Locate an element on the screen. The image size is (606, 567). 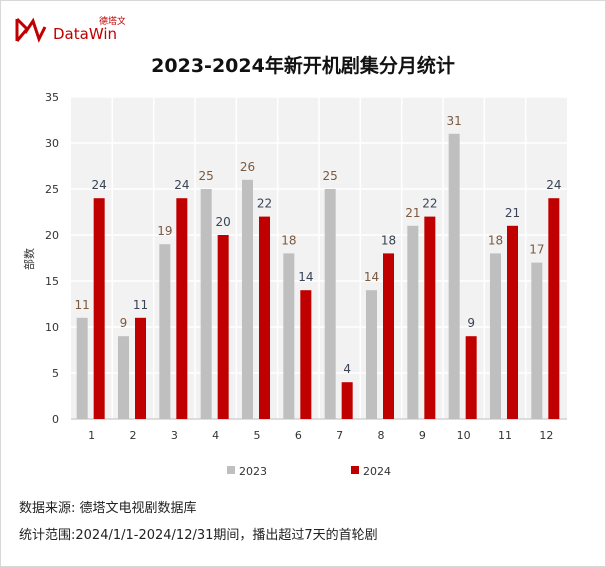
data-label-2023: 9 is located at coordinates (124, 323).